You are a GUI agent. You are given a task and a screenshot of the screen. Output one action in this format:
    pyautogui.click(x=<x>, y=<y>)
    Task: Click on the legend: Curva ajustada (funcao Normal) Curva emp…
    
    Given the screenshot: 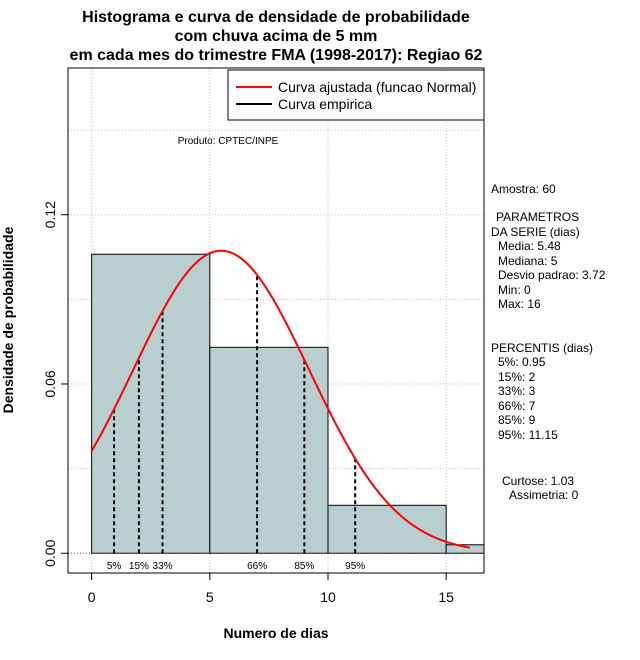 What is the action you would take?
    pyautogui.click(x=356, y=95)
    